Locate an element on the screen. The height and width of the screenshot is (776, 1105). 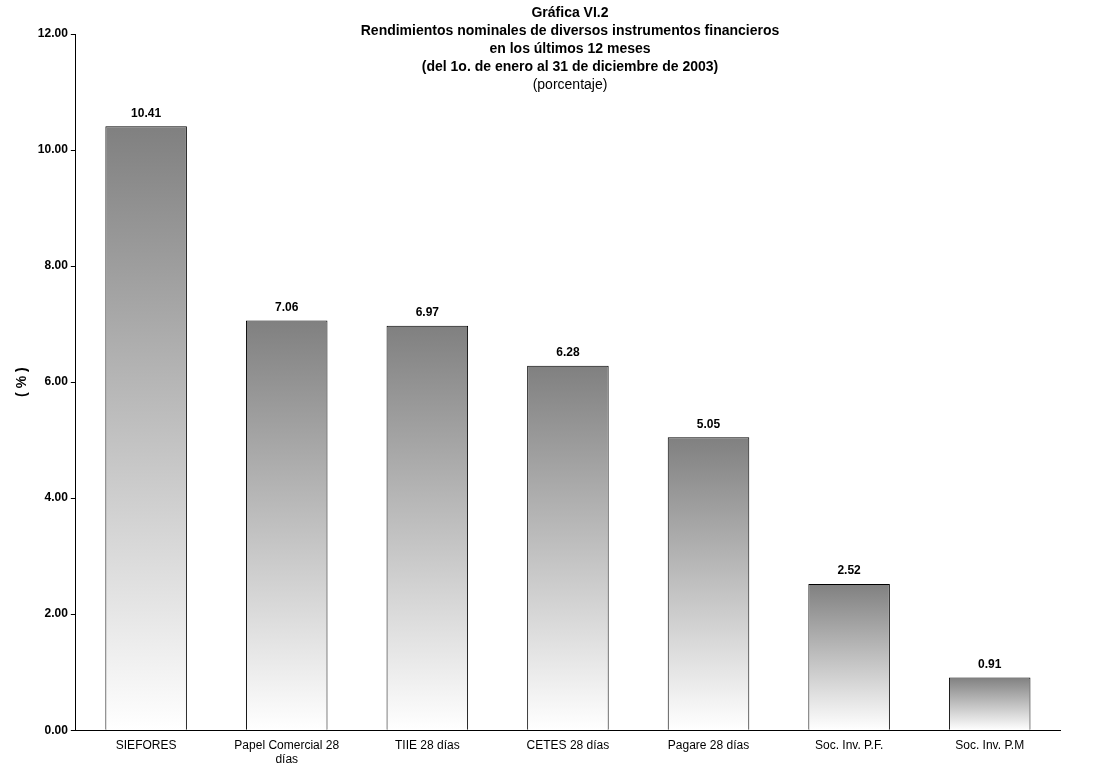
x-tick-label: Pagare 28 días is located at coordinates (708, 744).